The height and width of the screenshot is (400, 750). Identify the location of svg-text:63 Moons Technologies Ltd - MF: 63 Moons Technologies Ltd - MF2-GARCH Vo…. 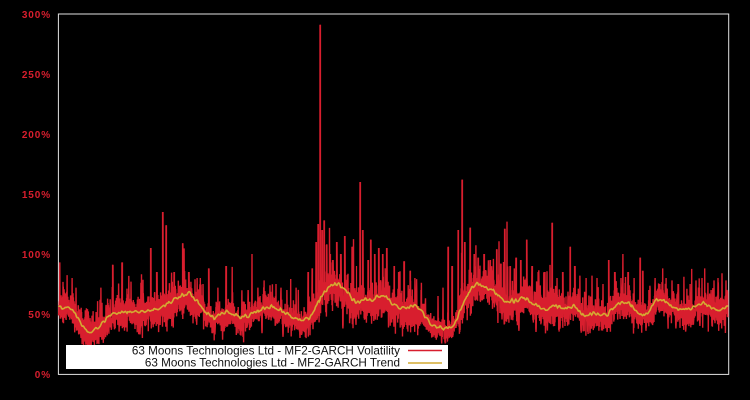
(266, 351).